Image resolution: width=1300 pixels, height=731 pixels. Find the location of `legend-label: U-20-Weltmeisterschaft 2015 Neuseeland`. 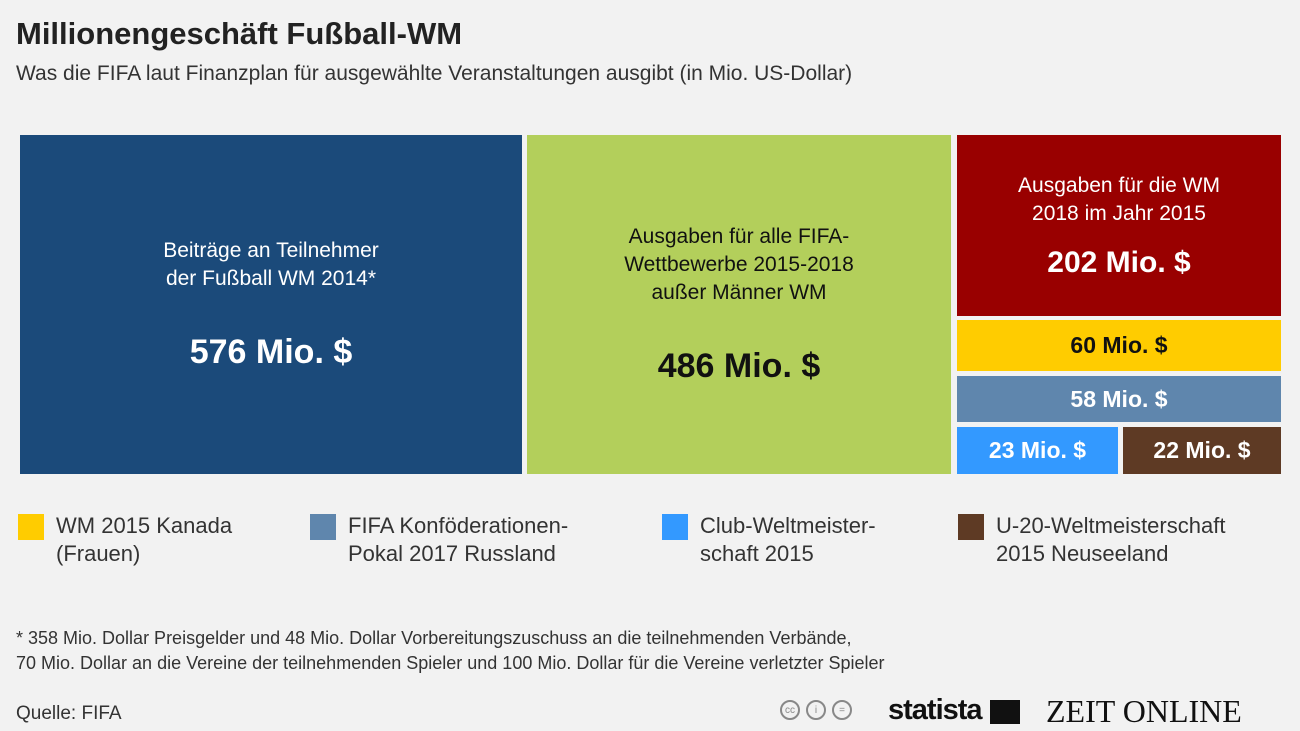

legend-label: U-20-Weltmeisterschaft 2015 Neuseeland is located at coordinates (1111, 539).